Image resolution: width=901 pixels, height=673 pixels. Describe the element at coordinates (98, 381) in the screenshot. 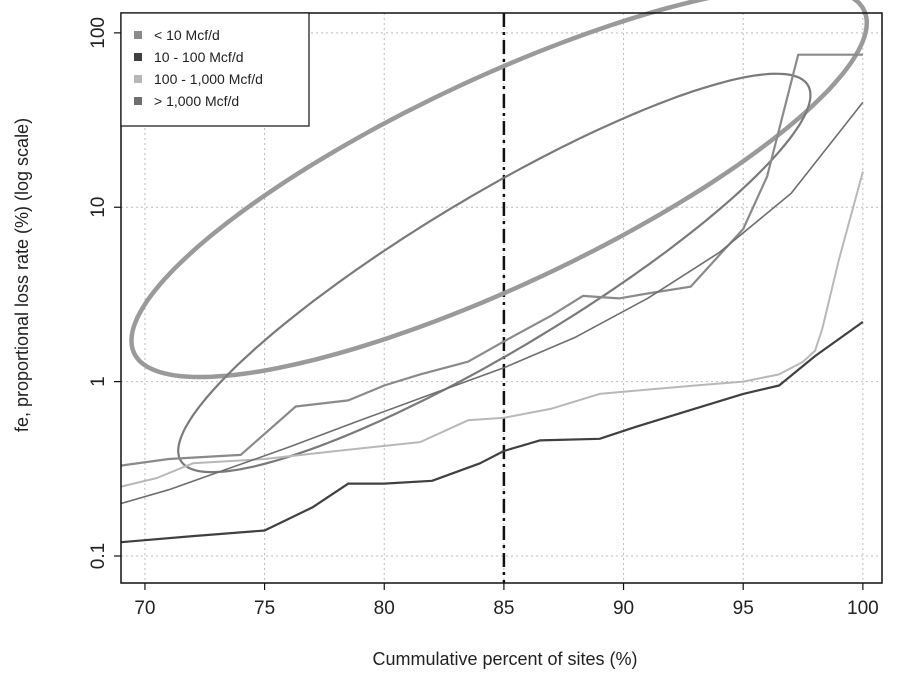

I see `y-tick-label: 1` at that location.